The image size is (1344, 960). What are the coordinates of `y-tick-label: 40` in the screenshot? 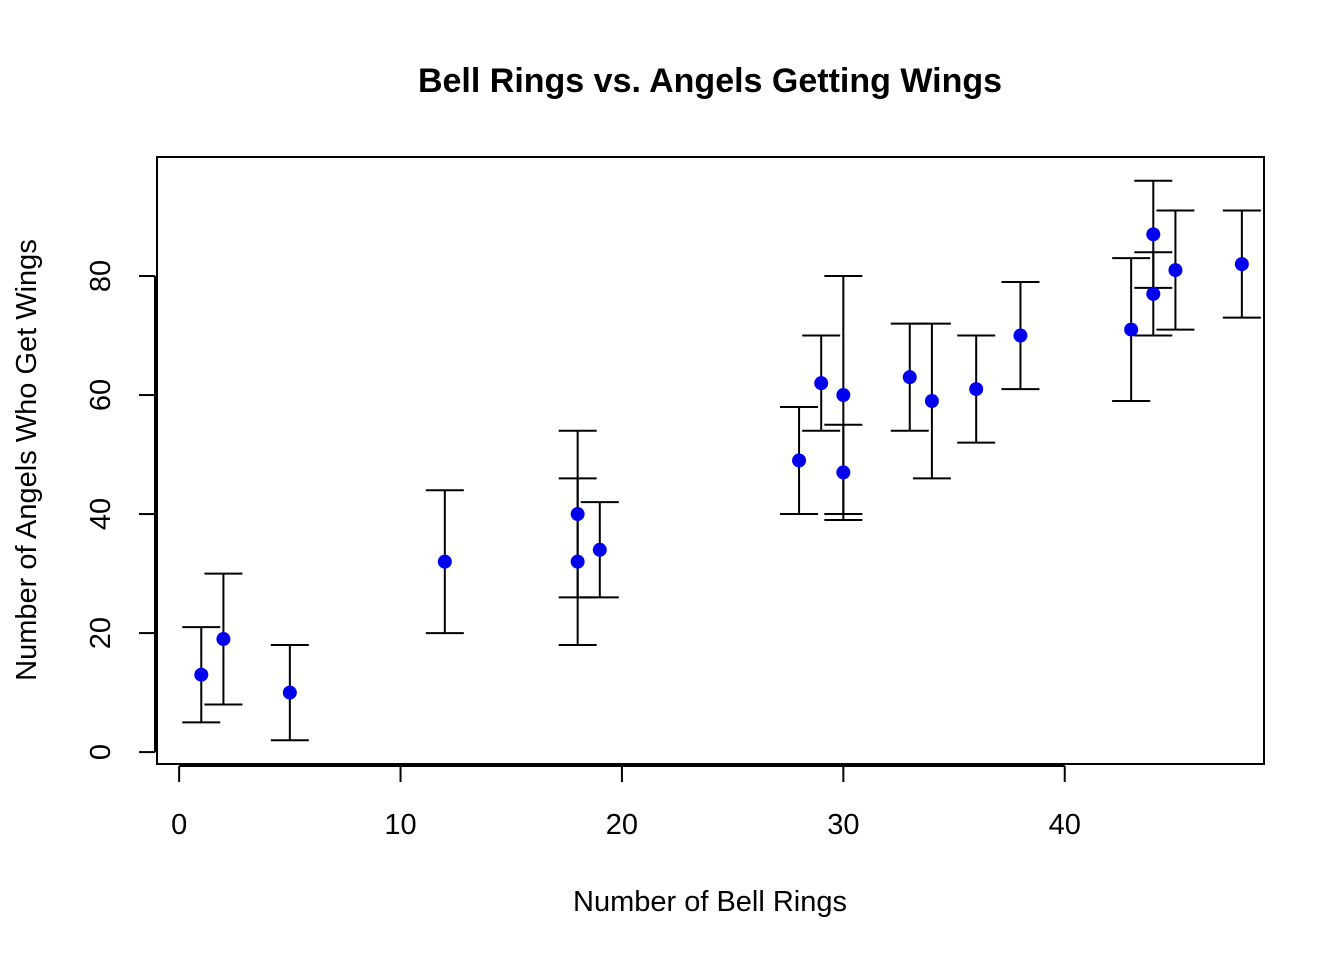 It's located at (101, 514).